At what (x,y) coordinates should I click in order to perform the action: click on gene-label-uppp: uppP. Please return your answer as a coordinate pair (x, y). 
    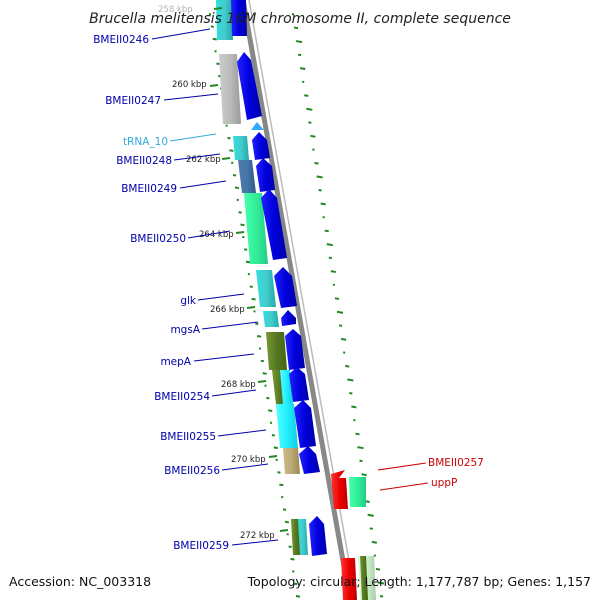
    Looking at the image, I should click on (444, 483).